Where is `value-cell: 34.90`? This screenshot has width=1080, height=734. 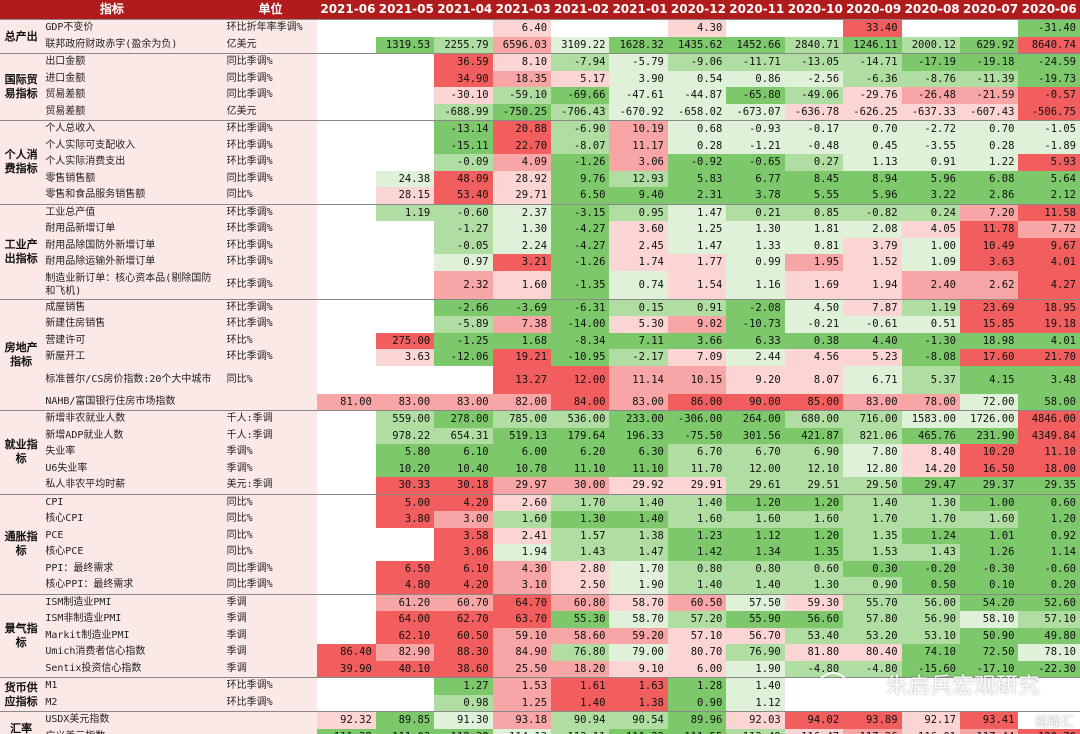
value-cell: 34.90 is located at coordinates (463, 78).